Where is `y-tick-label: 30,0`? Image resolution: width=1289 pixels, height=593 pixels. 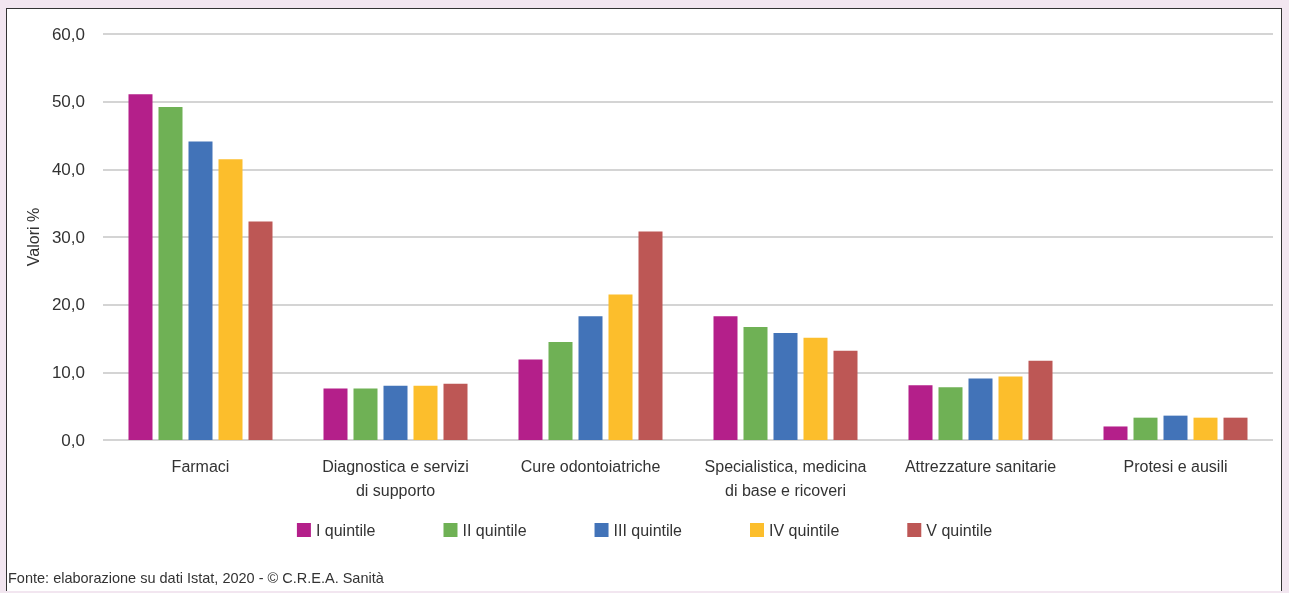 y-tick-label: 30,0 is located at coordinates (68, 237).